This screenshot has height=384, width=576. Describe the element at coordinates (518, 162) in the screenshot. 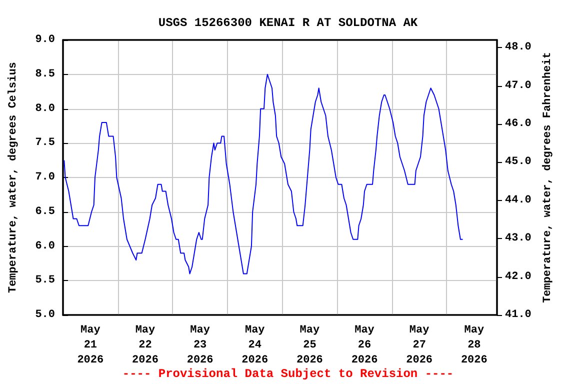

I see `y2-tick-label: 45.0` at that location.